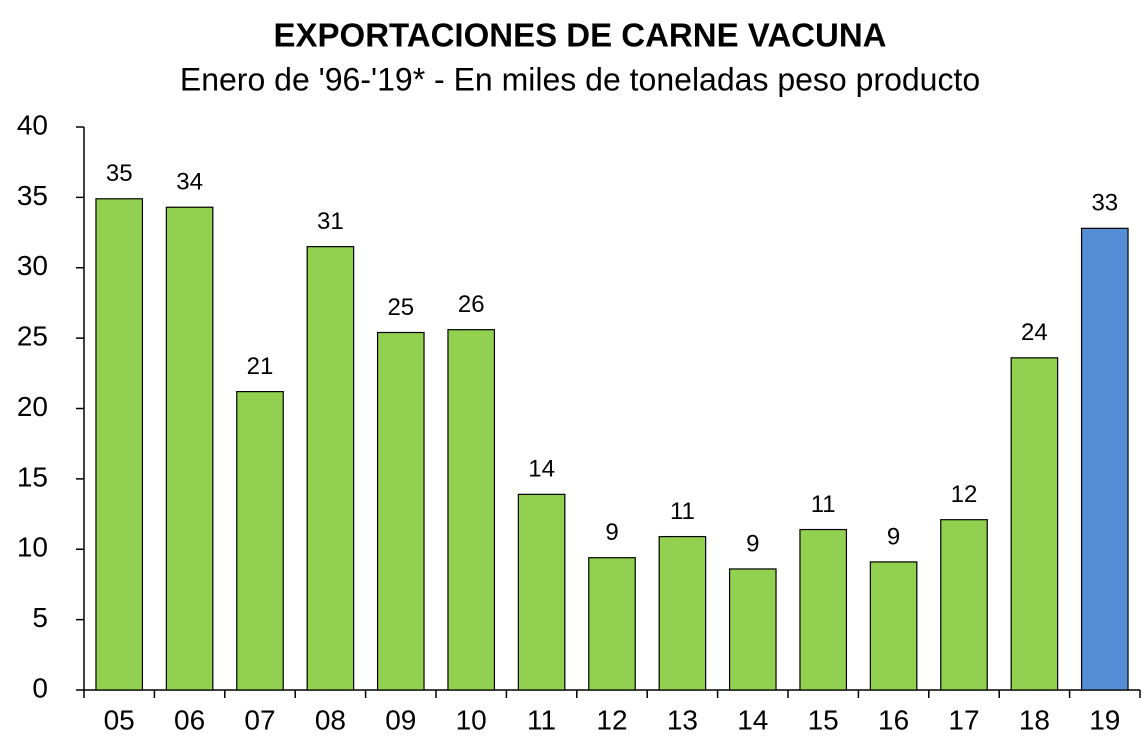  What do you see at coordinates (1034, 332) in the screenshot?
I see `value-label: 24` at bounding box center [1034, 332].